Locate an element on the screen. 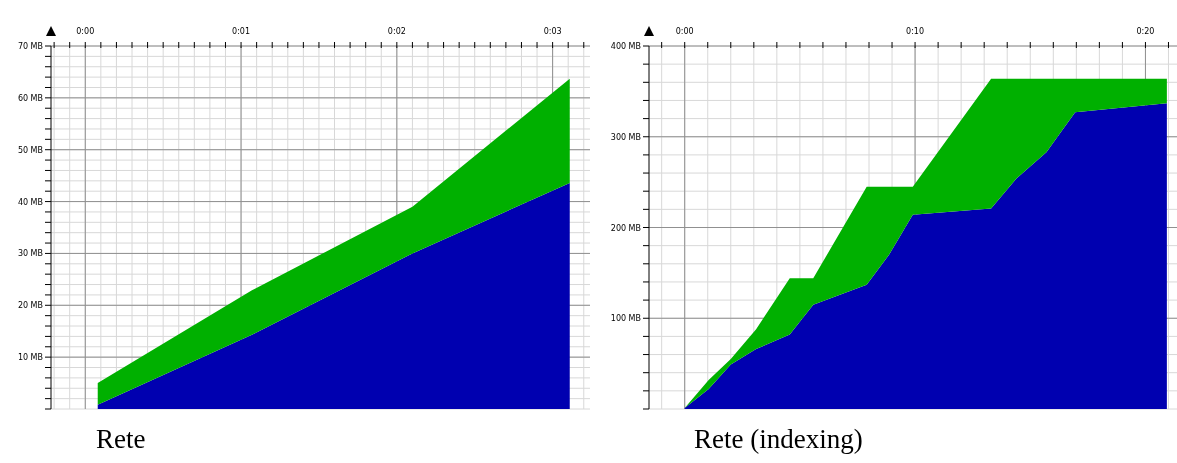 This screenshot has height=463, width=1177. y-tick-label: 200 MB is located at coordinates (625, 228).